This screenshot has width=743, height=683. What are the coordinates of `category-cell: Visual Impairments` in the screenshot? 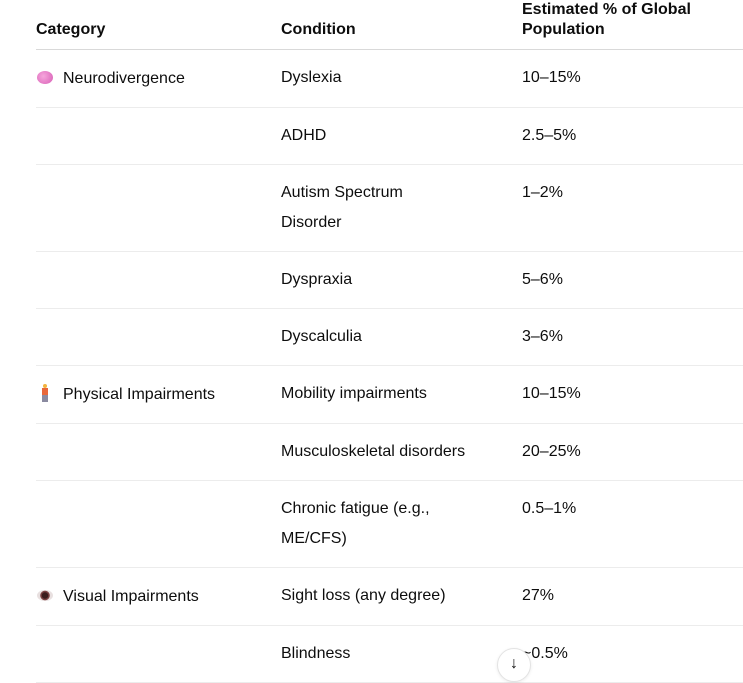 It's located at (158, 596).